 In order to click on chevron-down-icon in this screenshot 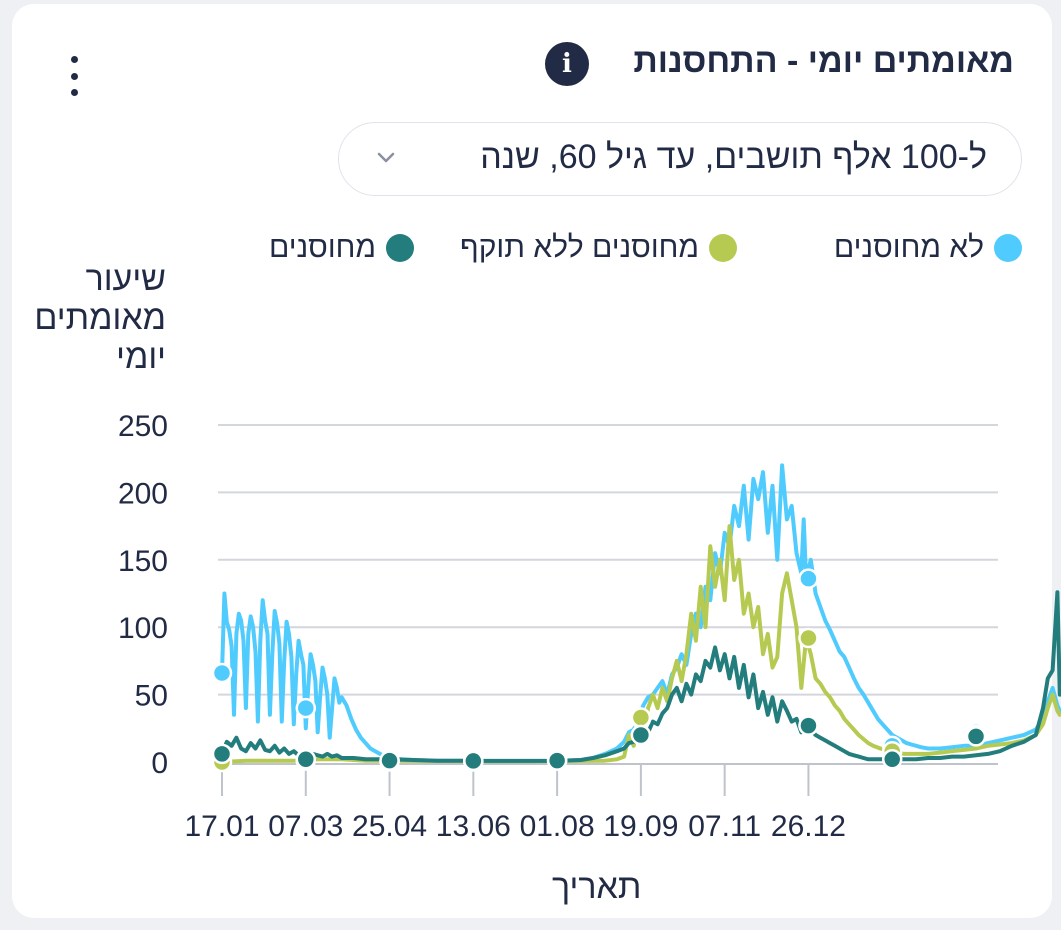, I will do `click(386, 157)`.